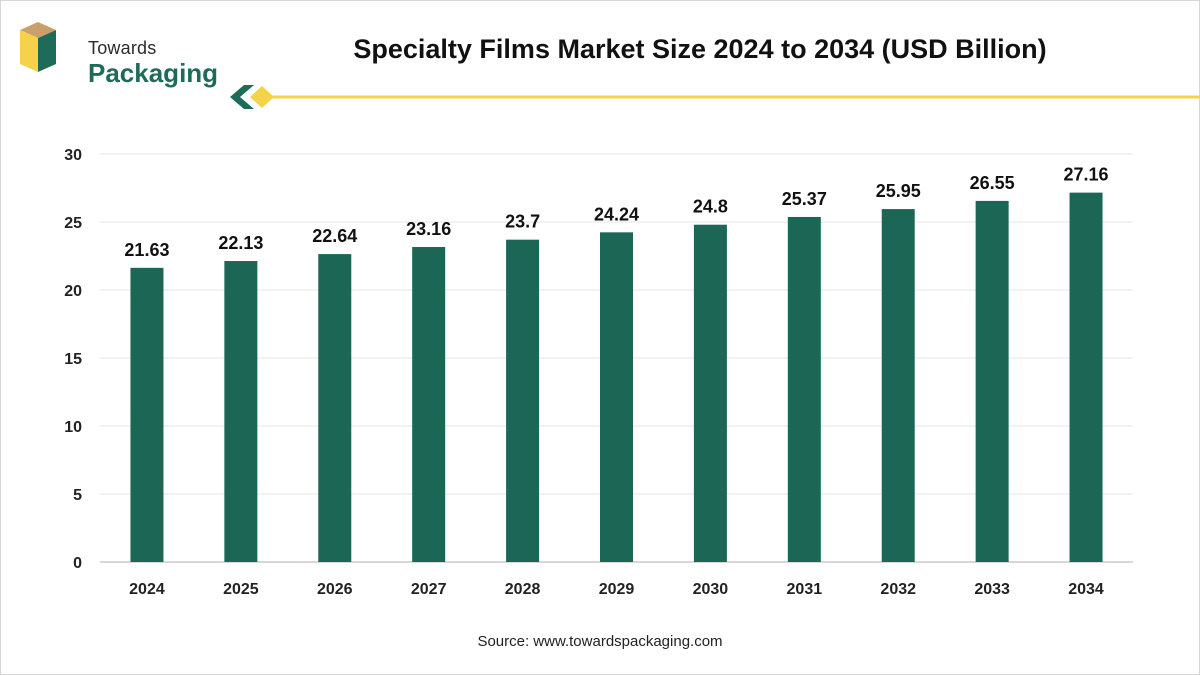  Describe the element at coordinates (735, 97) in the screenshot. I see `accent-line` at that location.